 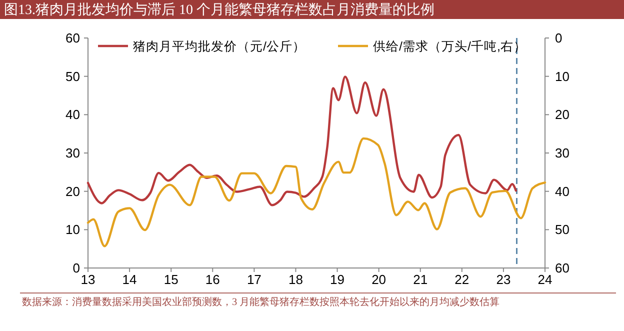 What do you see at coordinates (462, 279) in the screenshot?
I see `x-tick-label: 22` at bounding box center [462, 279].